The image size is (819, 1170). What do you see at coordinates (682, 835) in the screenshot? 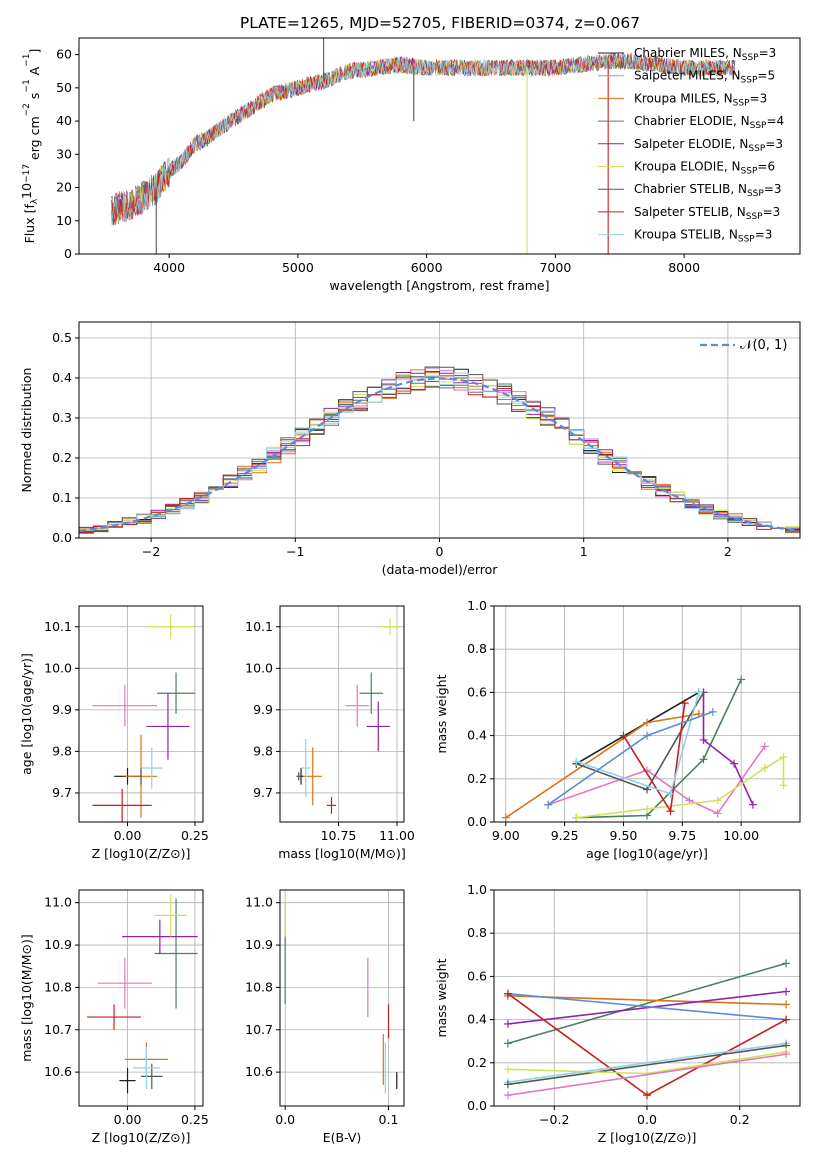
I see `x-tick-label: 9.75` at bounding box center [682, 835].